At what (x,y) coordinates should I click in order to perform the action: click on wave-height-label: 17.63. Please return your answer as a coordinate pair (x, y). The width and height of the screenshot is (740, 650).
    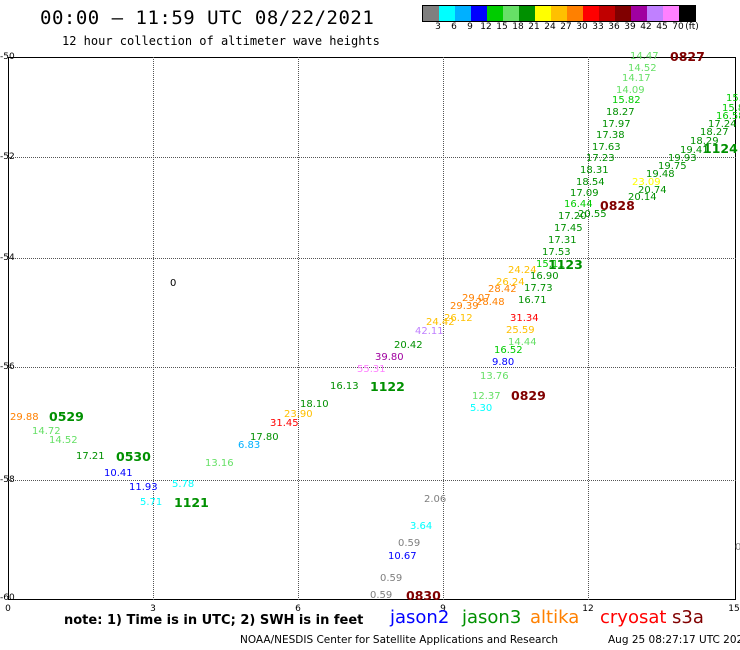
    Looking at the image, I should click on (606, 147).